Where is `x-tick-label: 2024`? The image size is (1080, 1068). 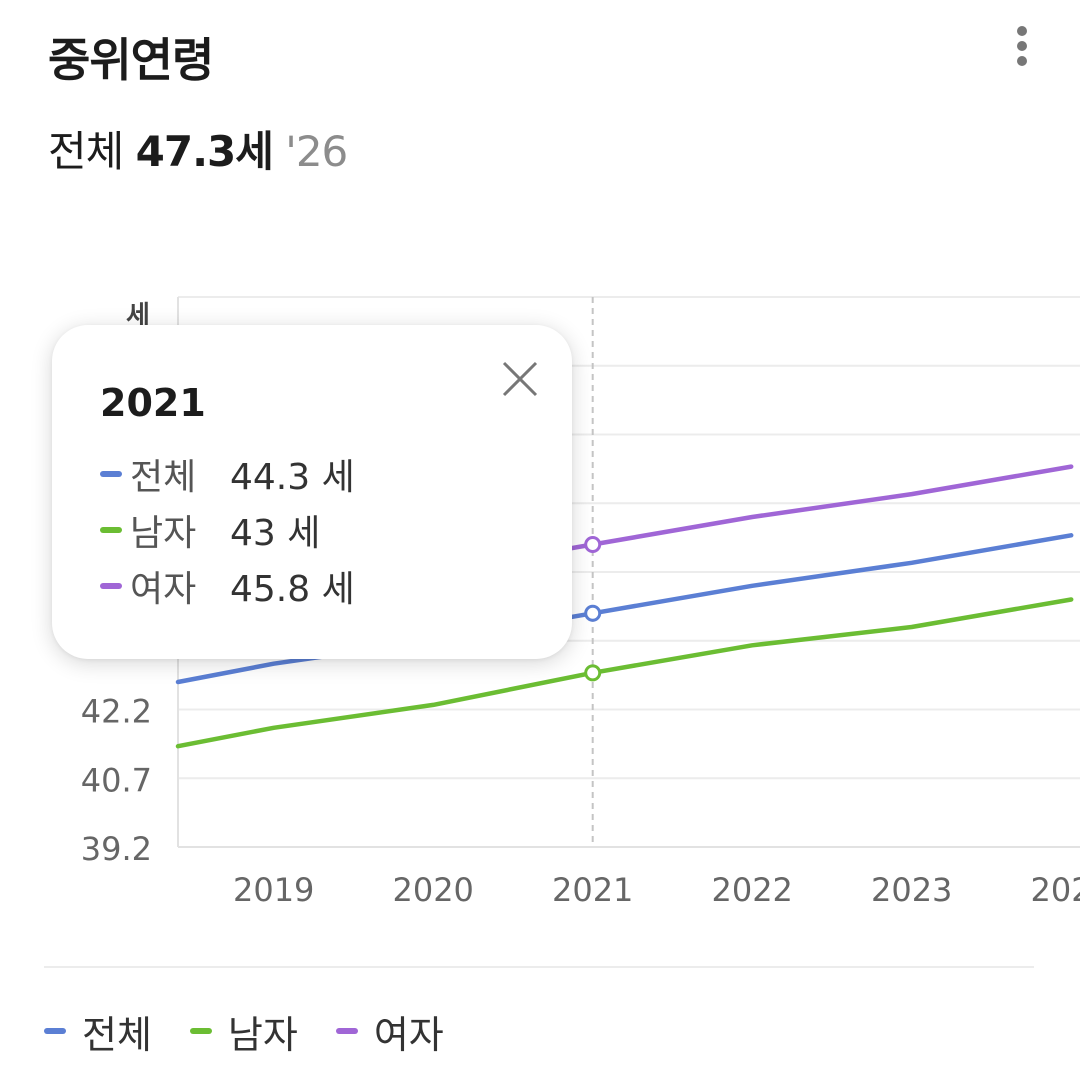 x-tick-label: 2024 is located at coordinates (1055, 890).